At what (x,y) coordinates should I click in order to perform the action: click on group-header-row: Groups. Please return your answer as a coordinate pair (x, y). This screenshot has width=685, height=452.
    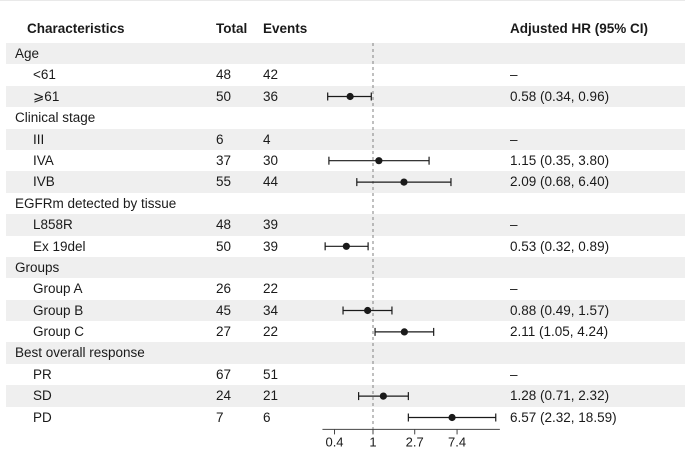
    Looking at the image, I should click on (342, 267).